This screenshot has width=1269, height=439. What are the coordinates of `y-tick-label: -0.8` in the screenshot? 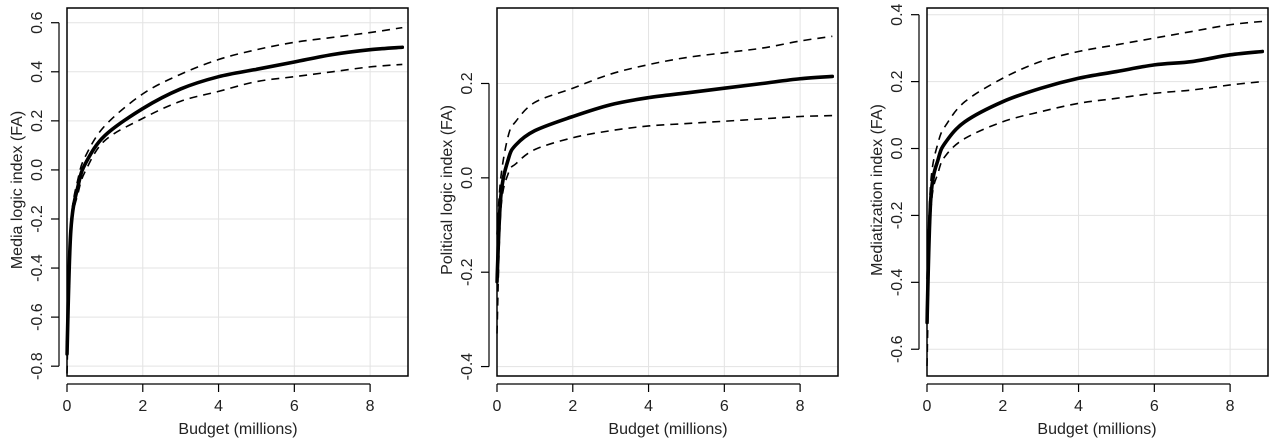 It's located at (37, 366).